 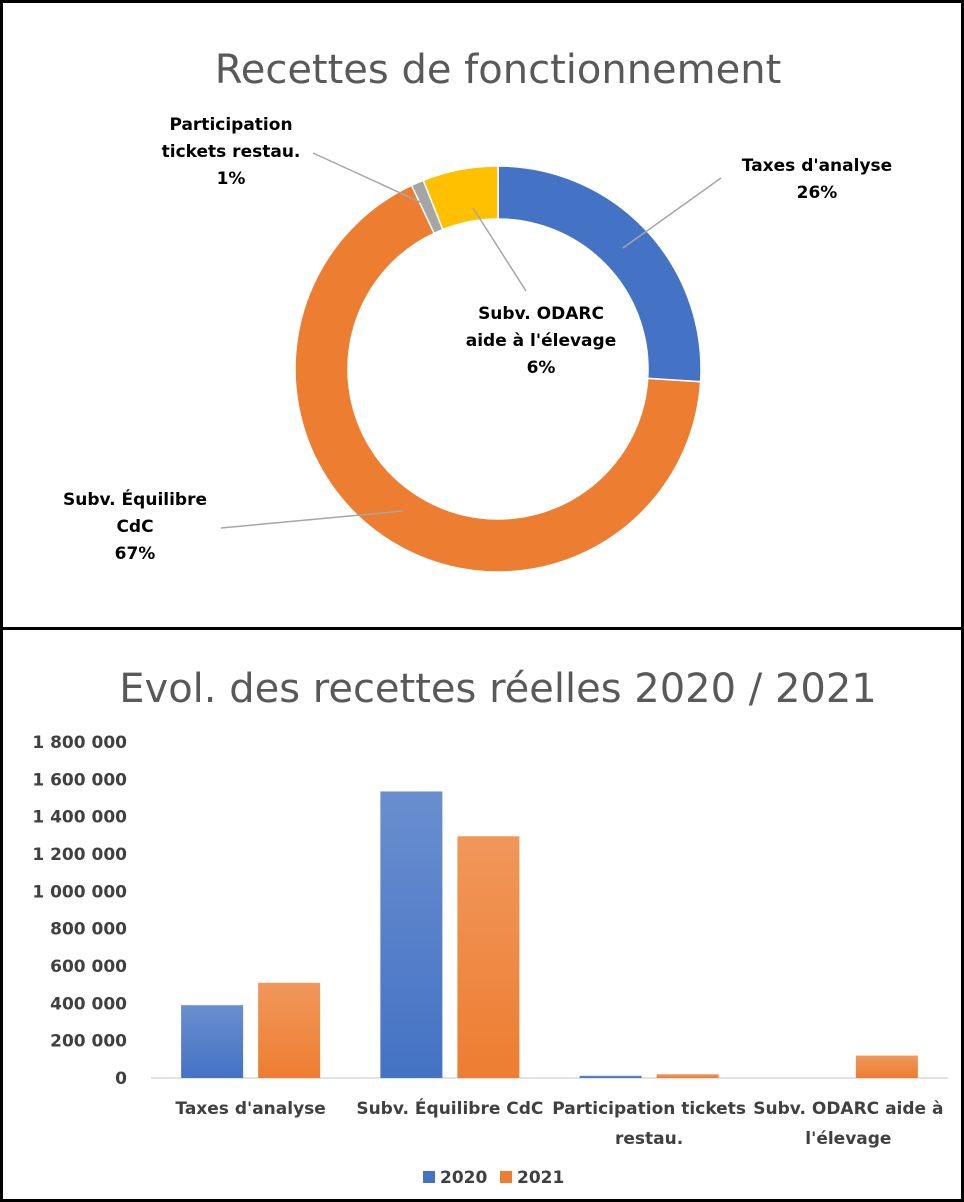 What do you see at coordinates (848, 1109) in the screenshot?
I see `x-category-label: Subv. ODARC aide à` at bounding box center [848, 1109].